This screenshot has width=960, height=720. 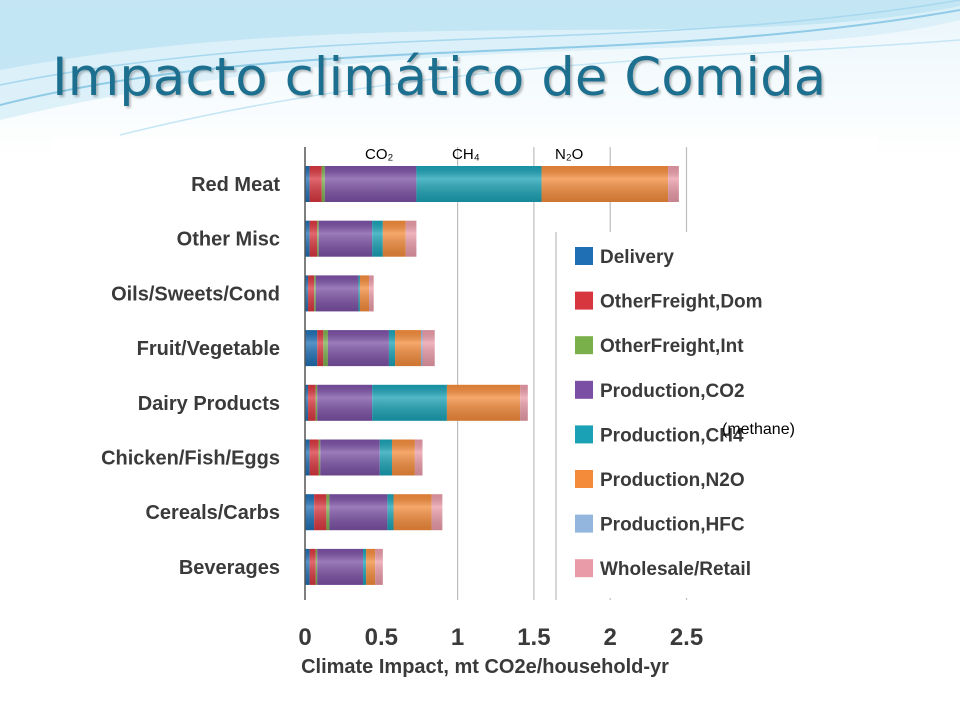 What do you see at coordinates (584, 434) in the screenshot?
I see `legend-swatch-production-ch4` at bounding box center [584, 434].